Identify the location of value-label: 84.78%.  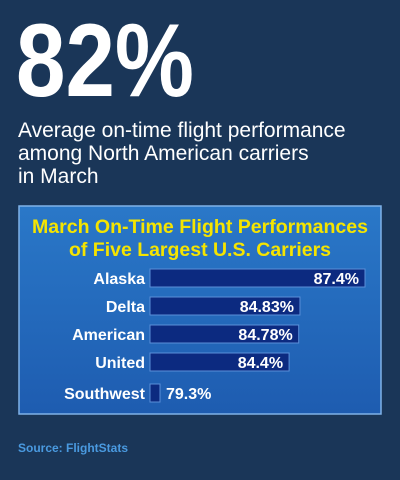
(265, 335).